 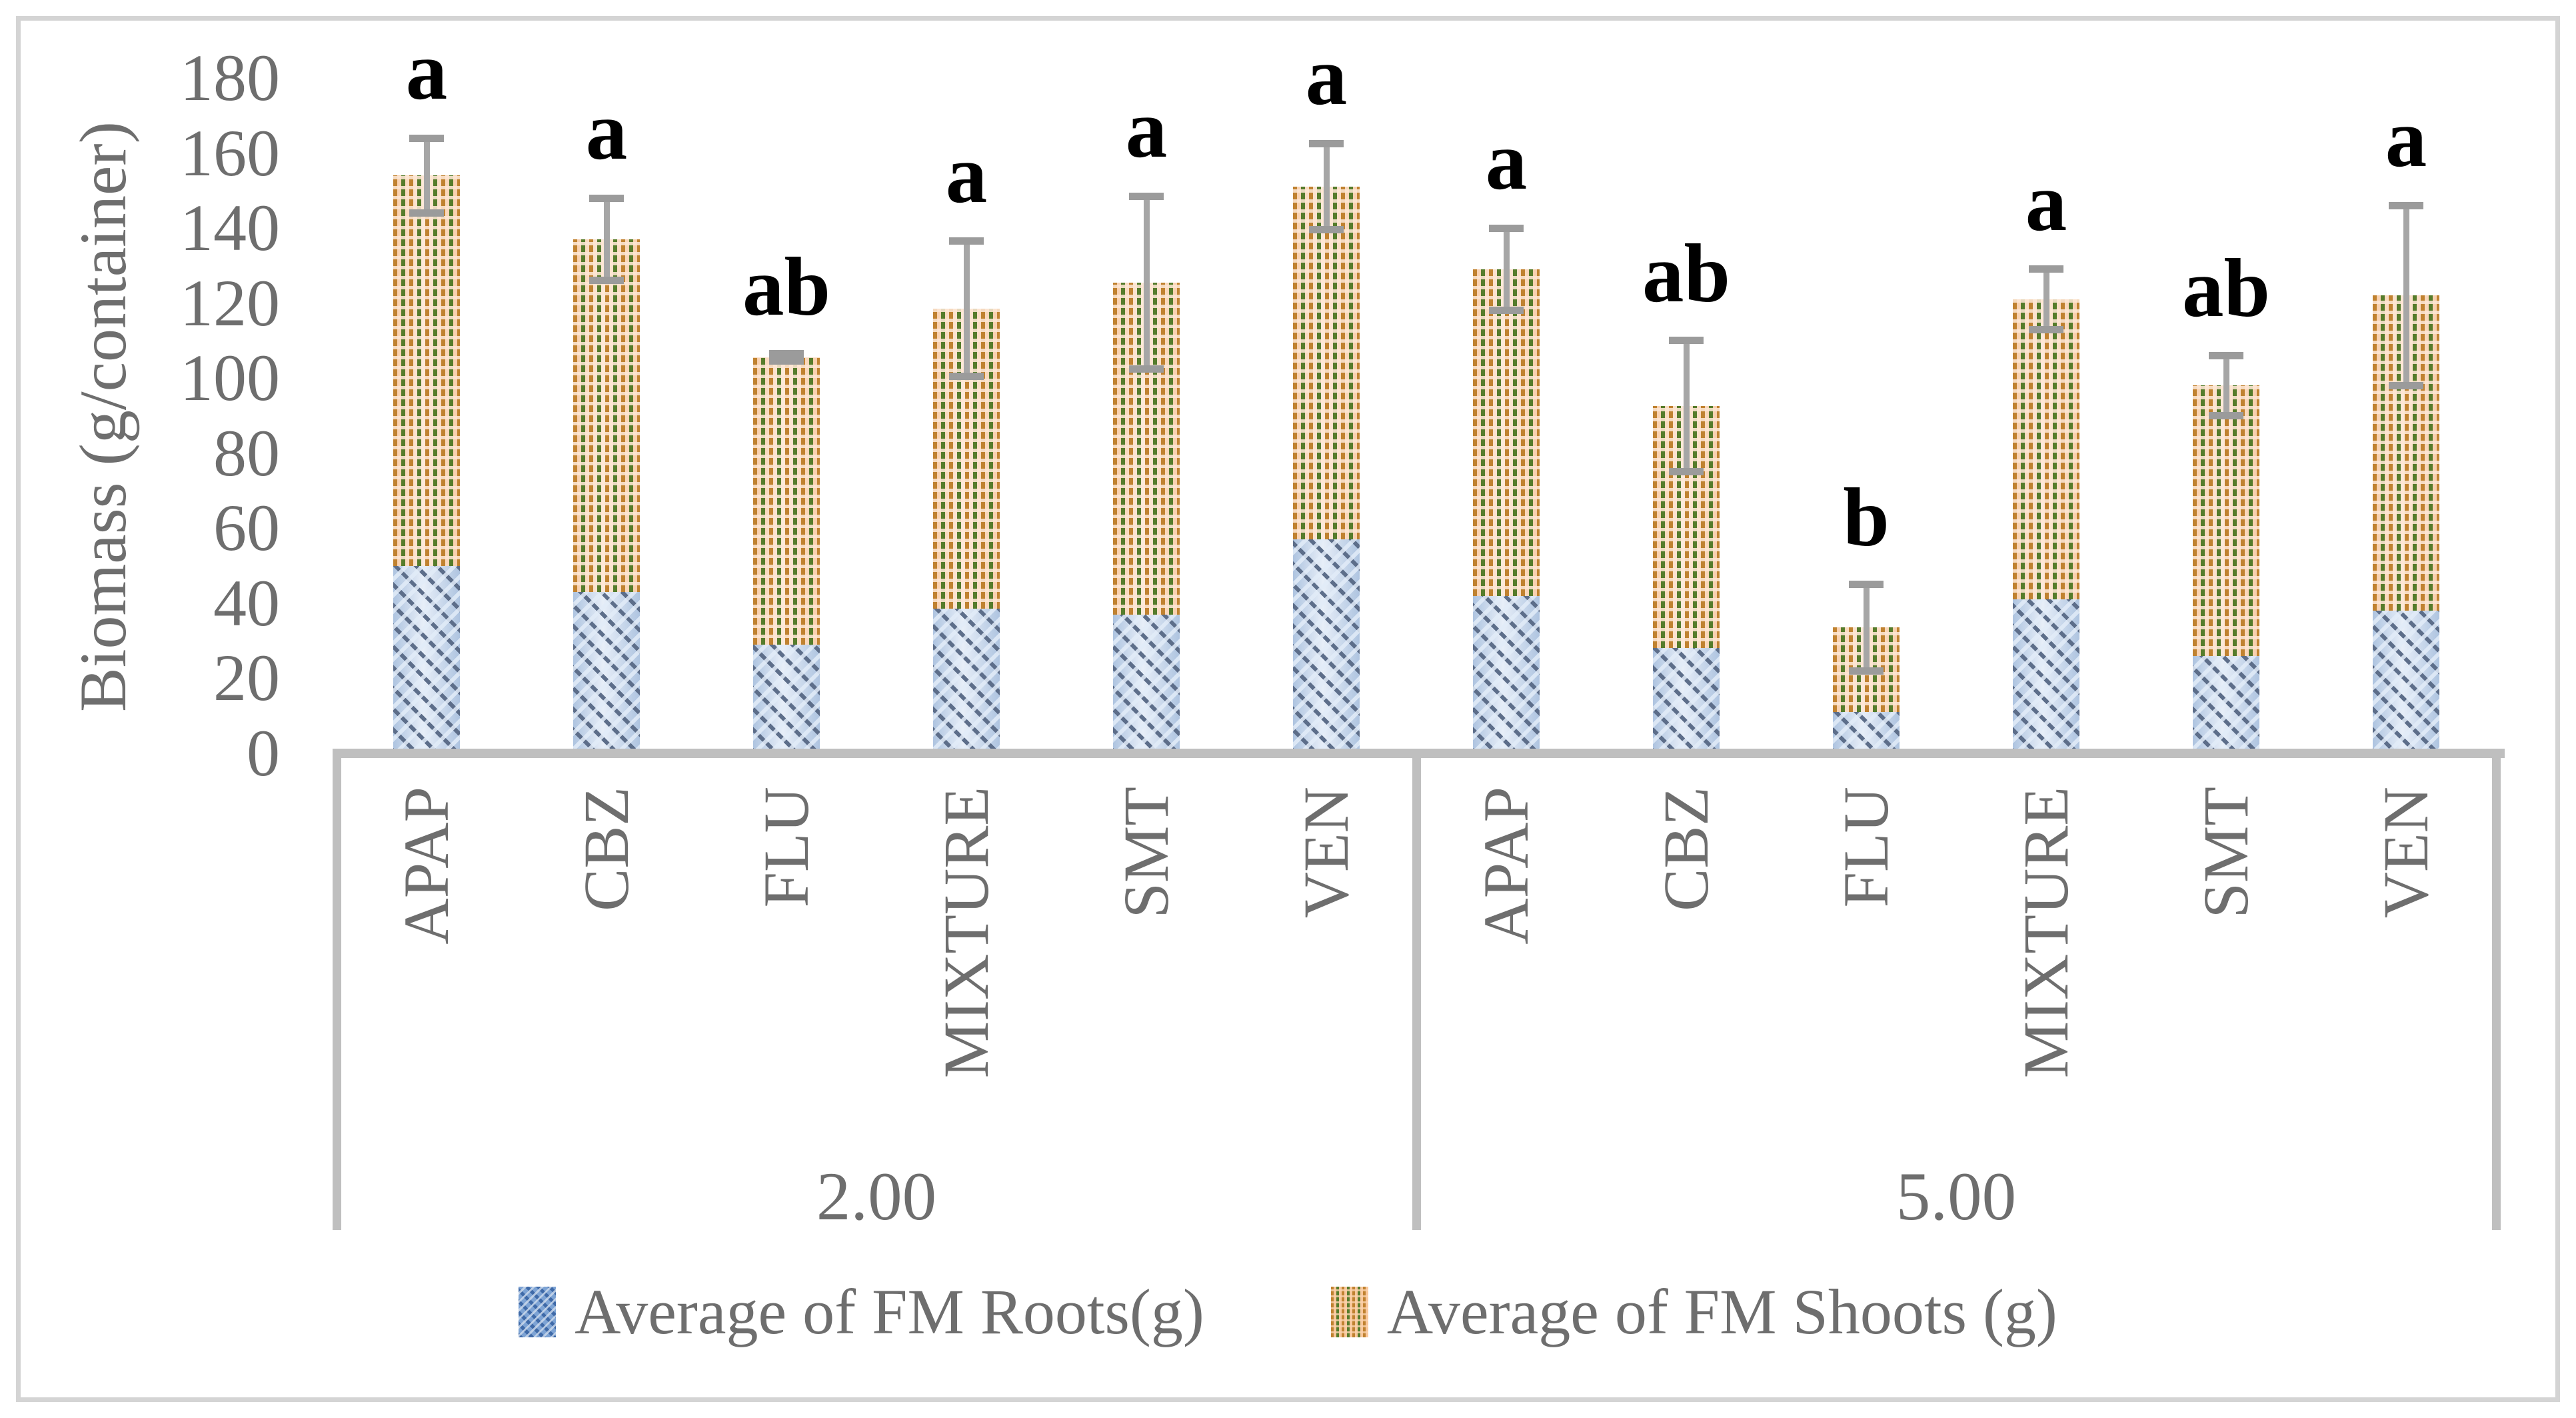 What do you see at coordinates (230, 77) in the screenshot?
I see `y-tick-label: 180` at bounding box center [230, 77].